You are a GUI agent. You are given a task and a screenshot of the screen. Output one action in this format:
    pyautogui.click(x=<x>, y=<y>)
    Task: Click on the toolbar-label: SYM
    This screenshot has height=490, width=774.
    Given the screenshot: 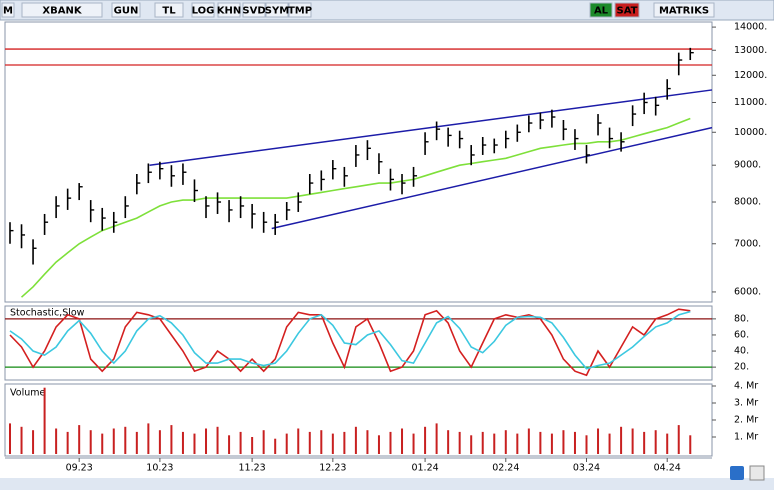 What is the action you would take?
    pyautogui.click(x=277, y=11)
    